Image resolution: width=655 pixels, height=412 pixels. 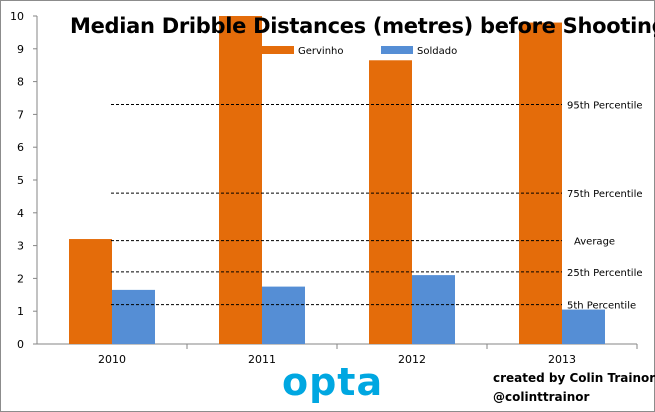 I want to click on y-tick-label: 10, so click(x=17, y=16).